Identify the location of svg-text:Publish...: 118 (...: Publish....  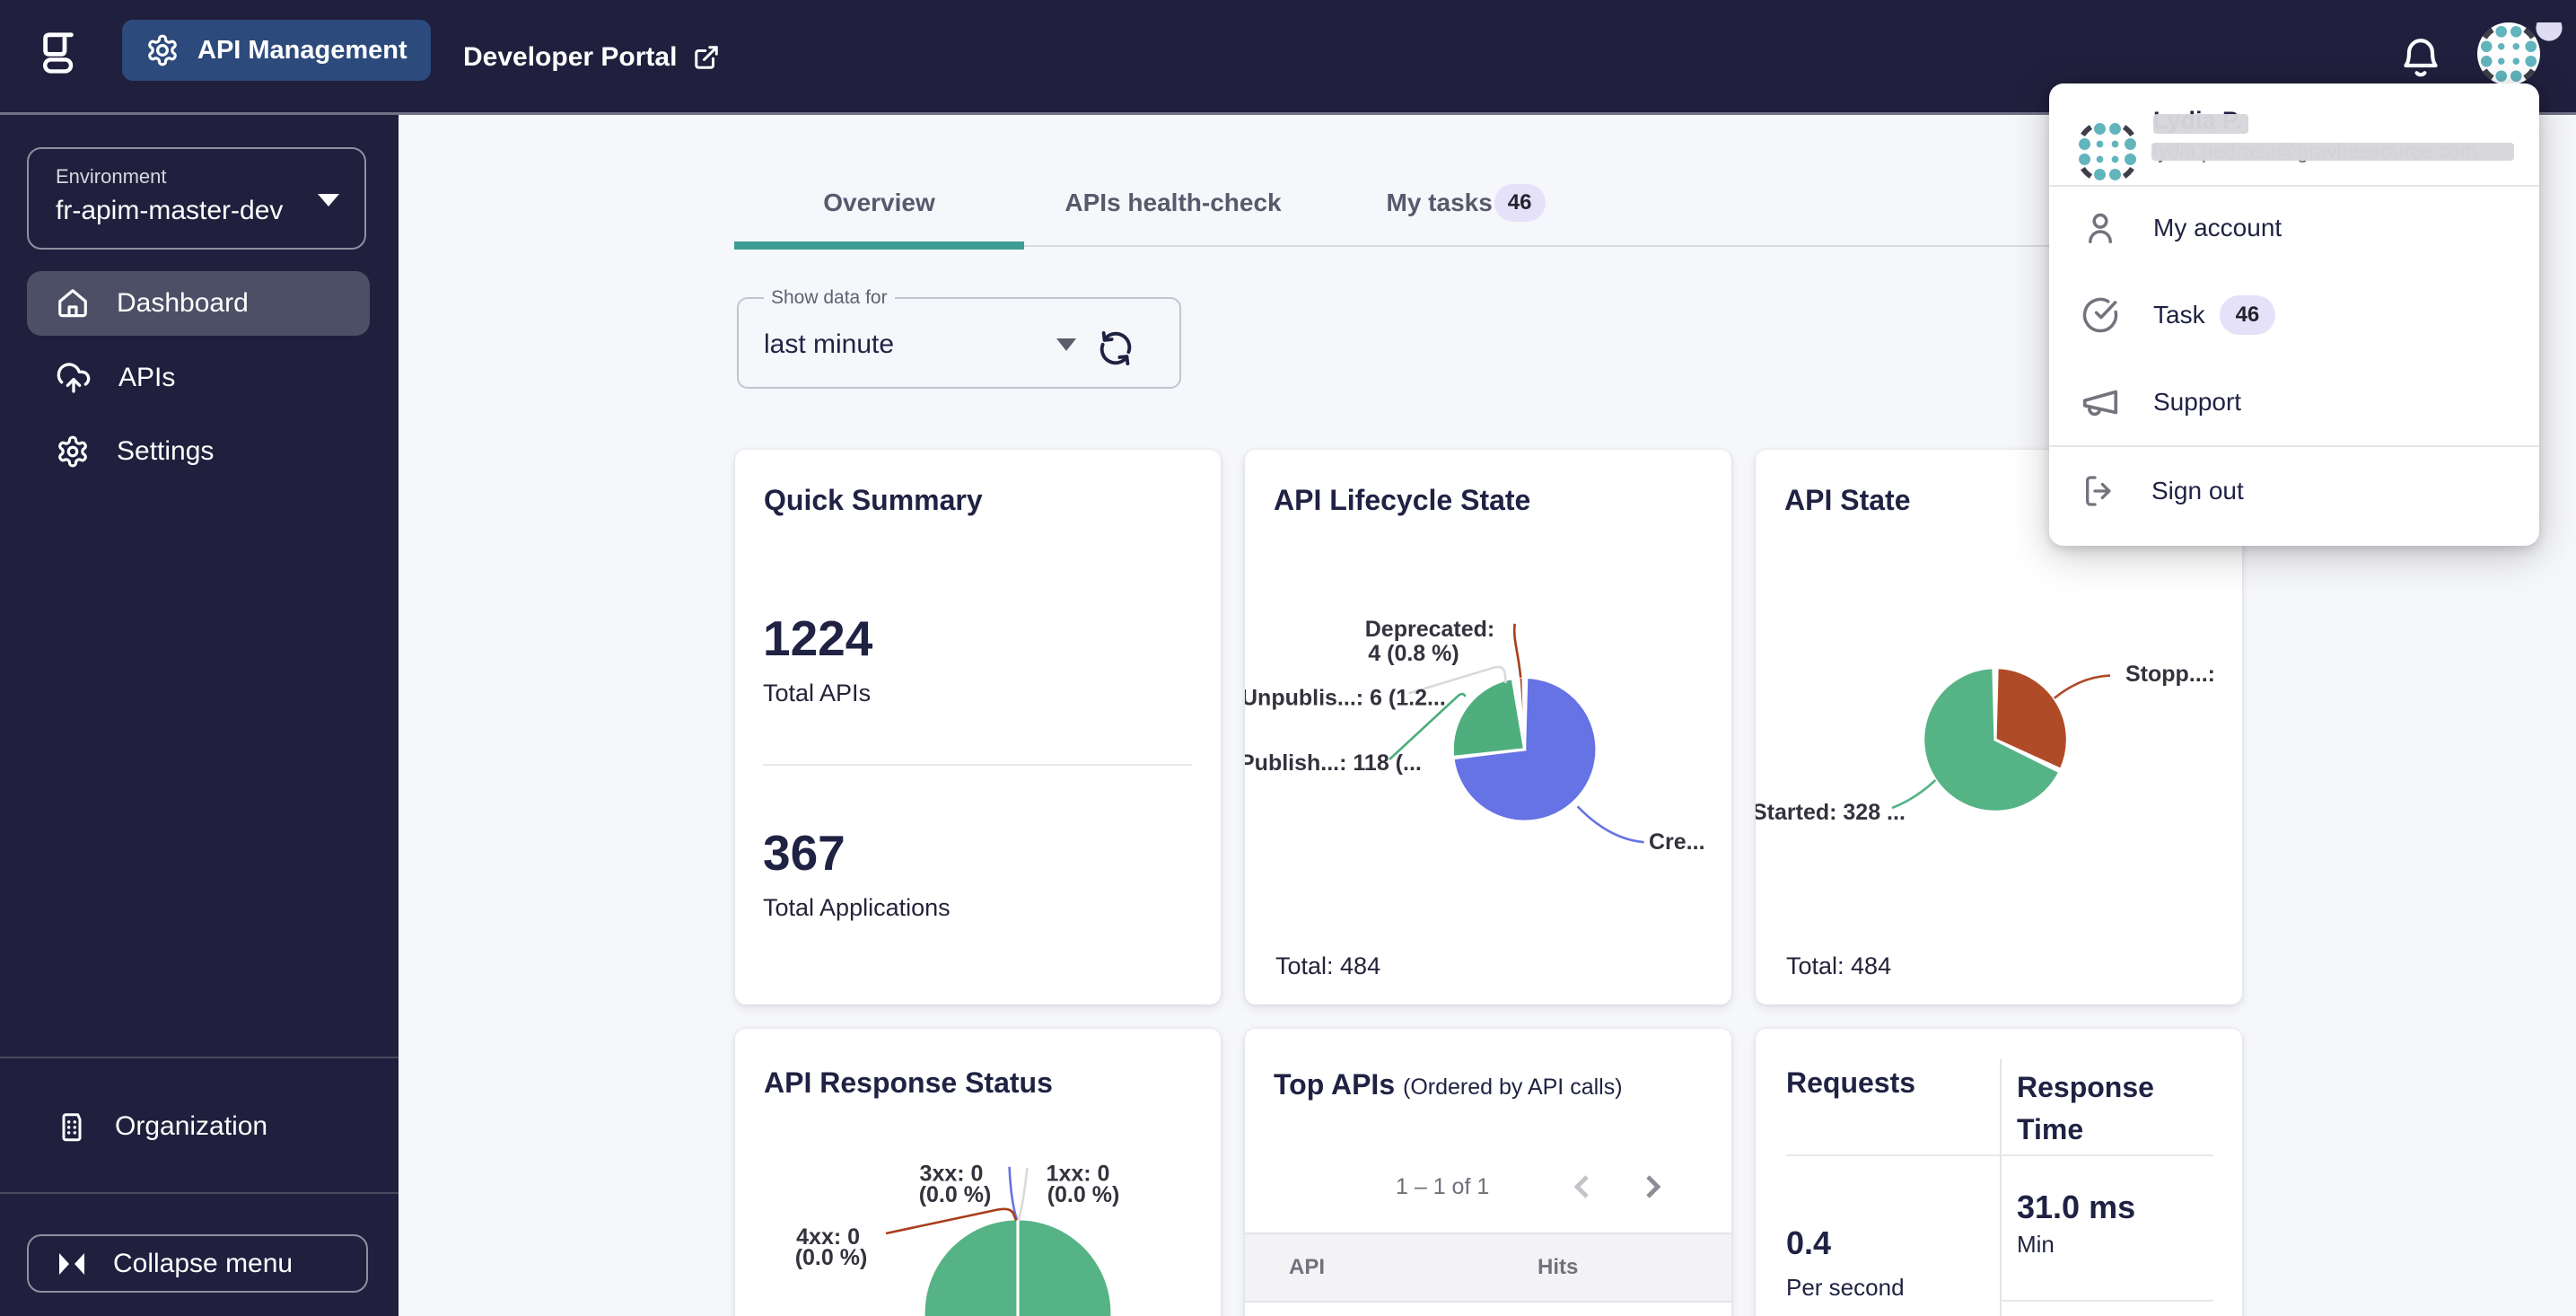
(1333, 763).